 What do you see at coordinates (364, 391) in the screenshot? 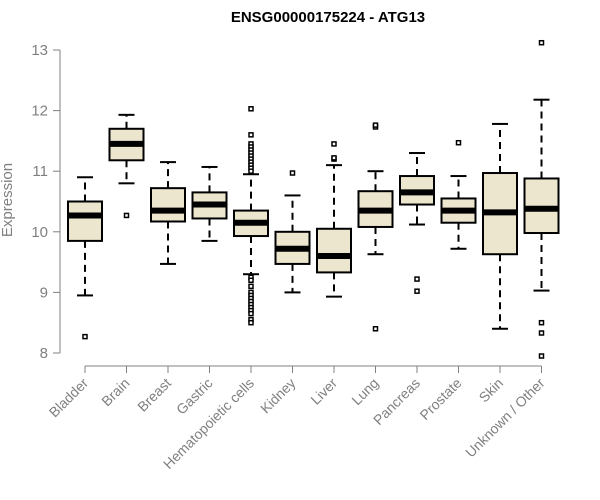
I see `x-tick-label: Lung` at bounding box center [364, 391].